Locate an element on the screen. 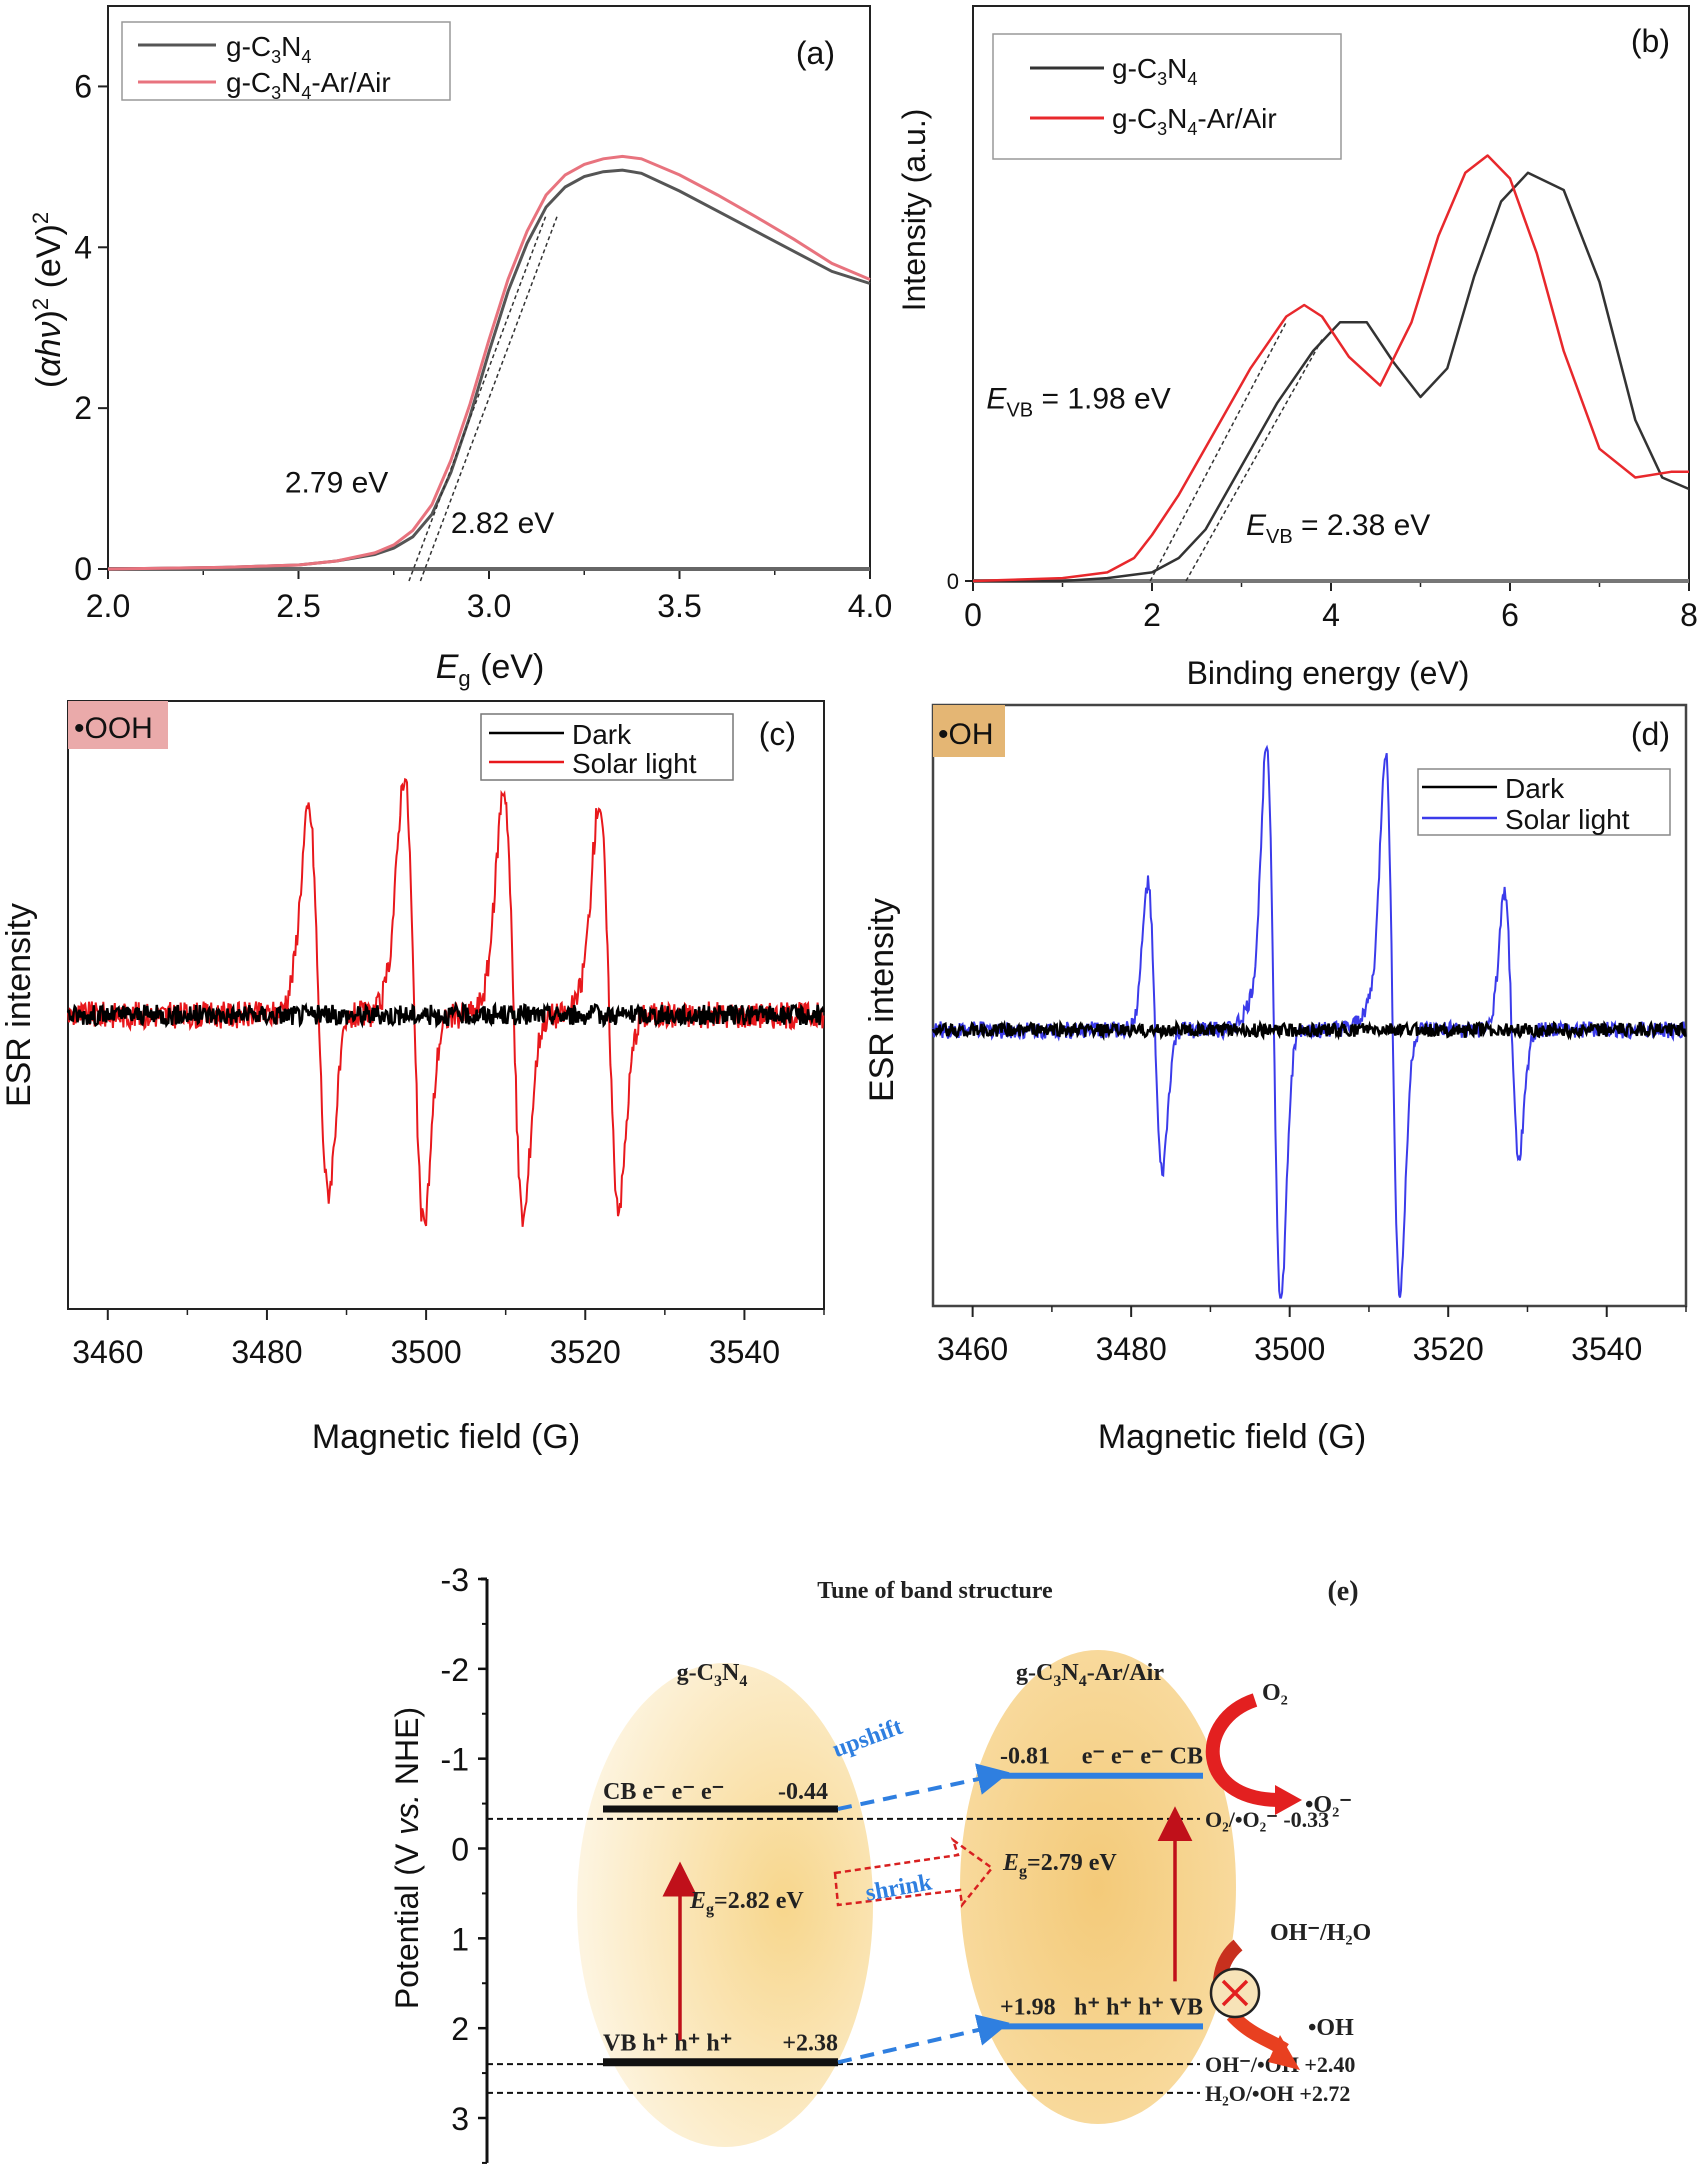 The width and height of the screenshot is (1706, 2180). annotation-2-79-ev: 2.79 eV is located at coordinates (336, 483).